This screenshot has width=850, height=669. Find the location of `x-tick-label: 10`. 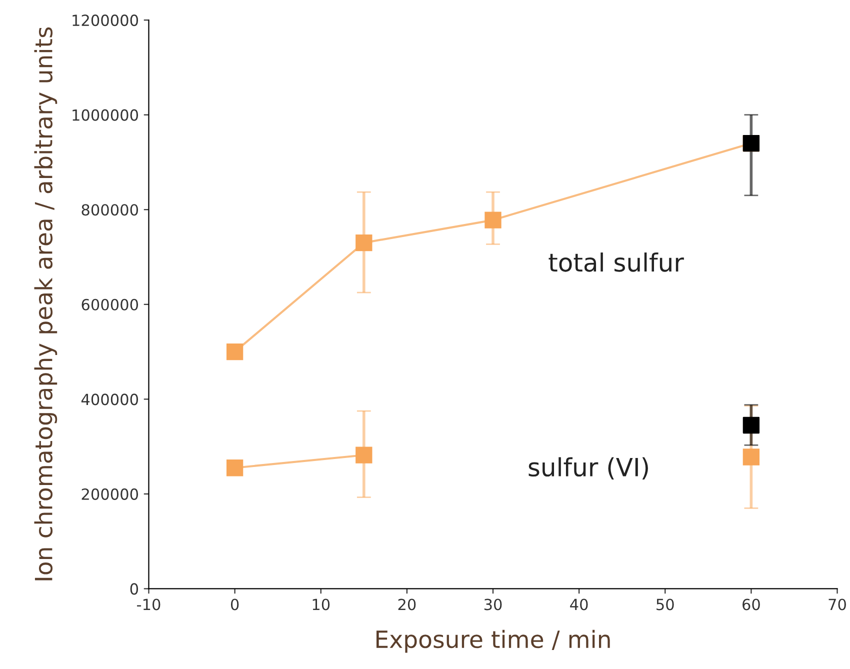

x-tick-label: 10 is located at coordinates (321, 604).